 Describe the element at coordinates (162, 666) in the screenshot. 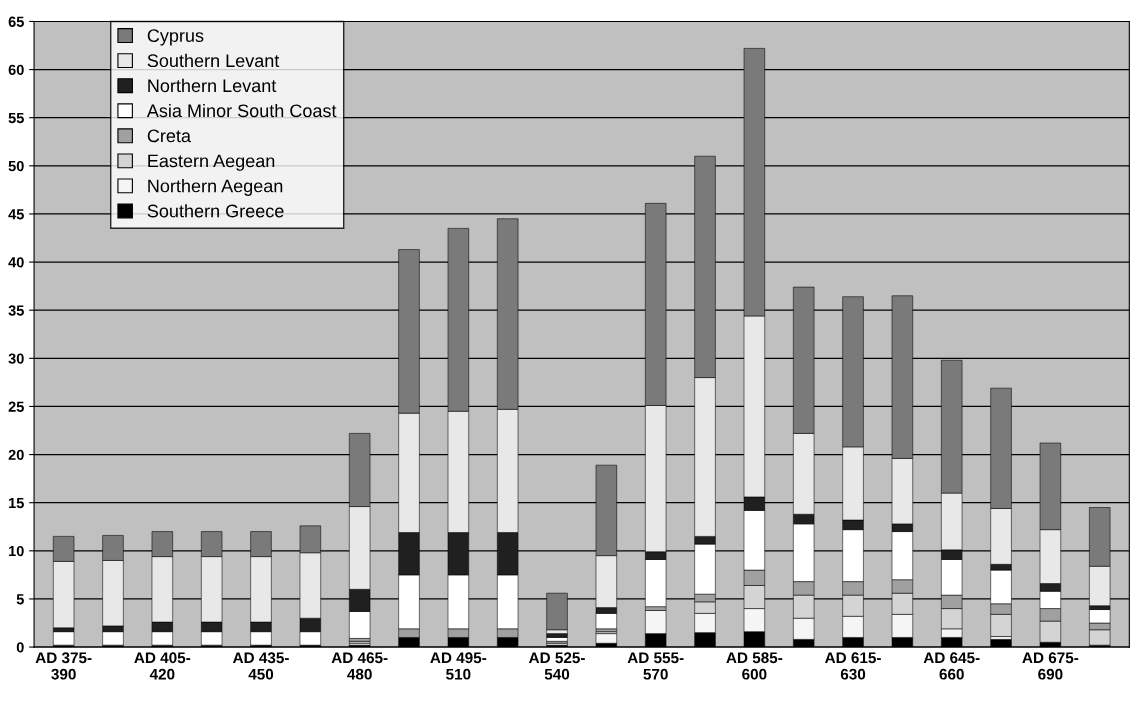

I see `x-tick-label: AD 405- 420` at that location.